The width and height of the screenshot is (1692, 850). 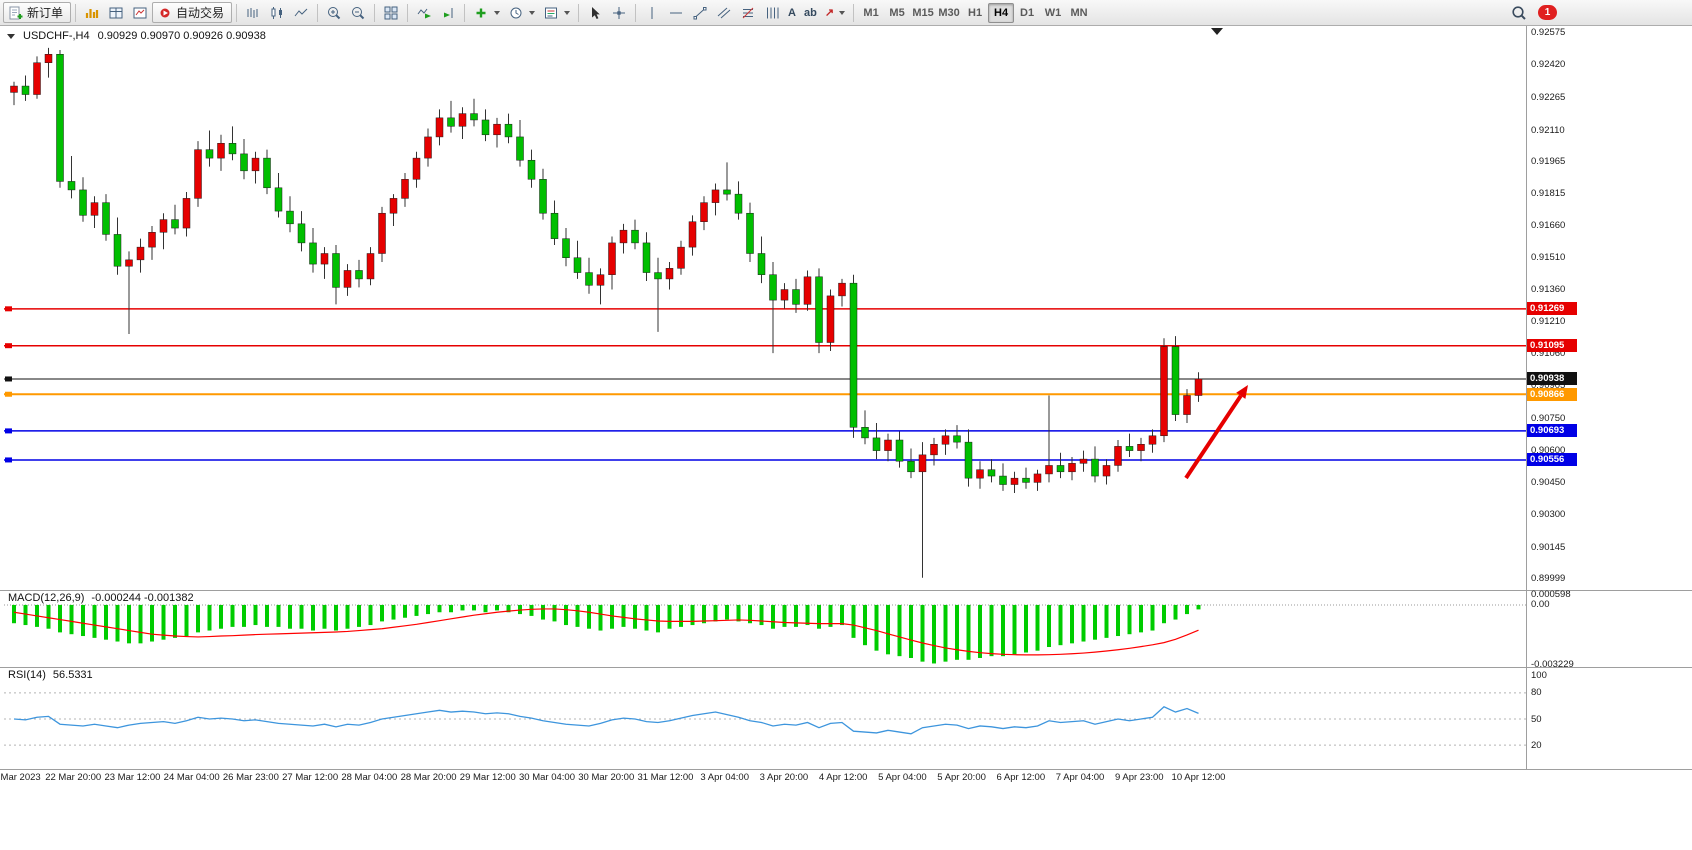 I want to click on new-chart-icon, so click(x=140, y=12).